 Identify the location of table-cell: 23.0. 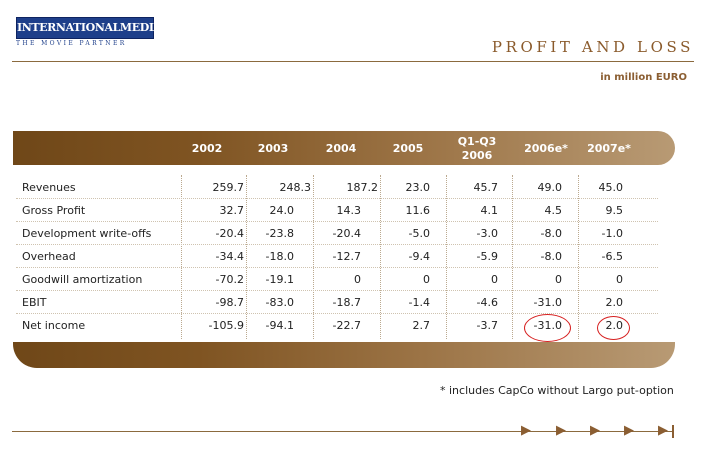
(418, 187).